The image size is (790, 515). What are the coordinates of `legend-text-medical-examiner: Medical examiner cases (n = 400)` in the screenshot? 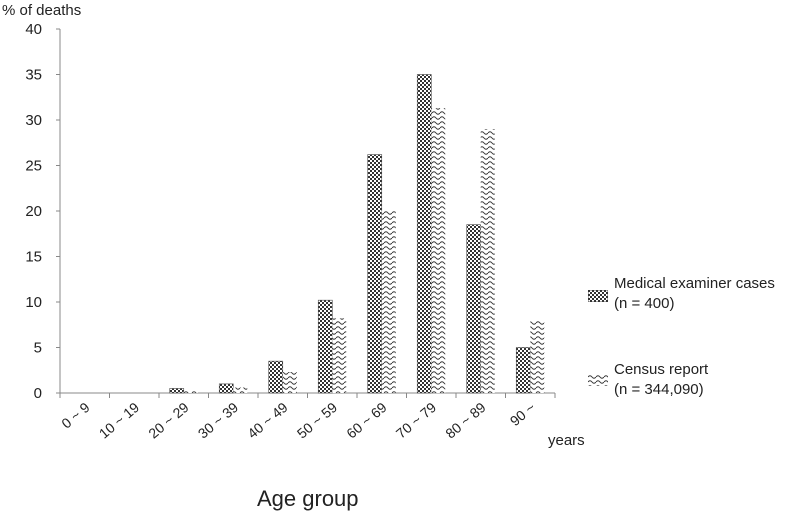 It's located at (694, 294).